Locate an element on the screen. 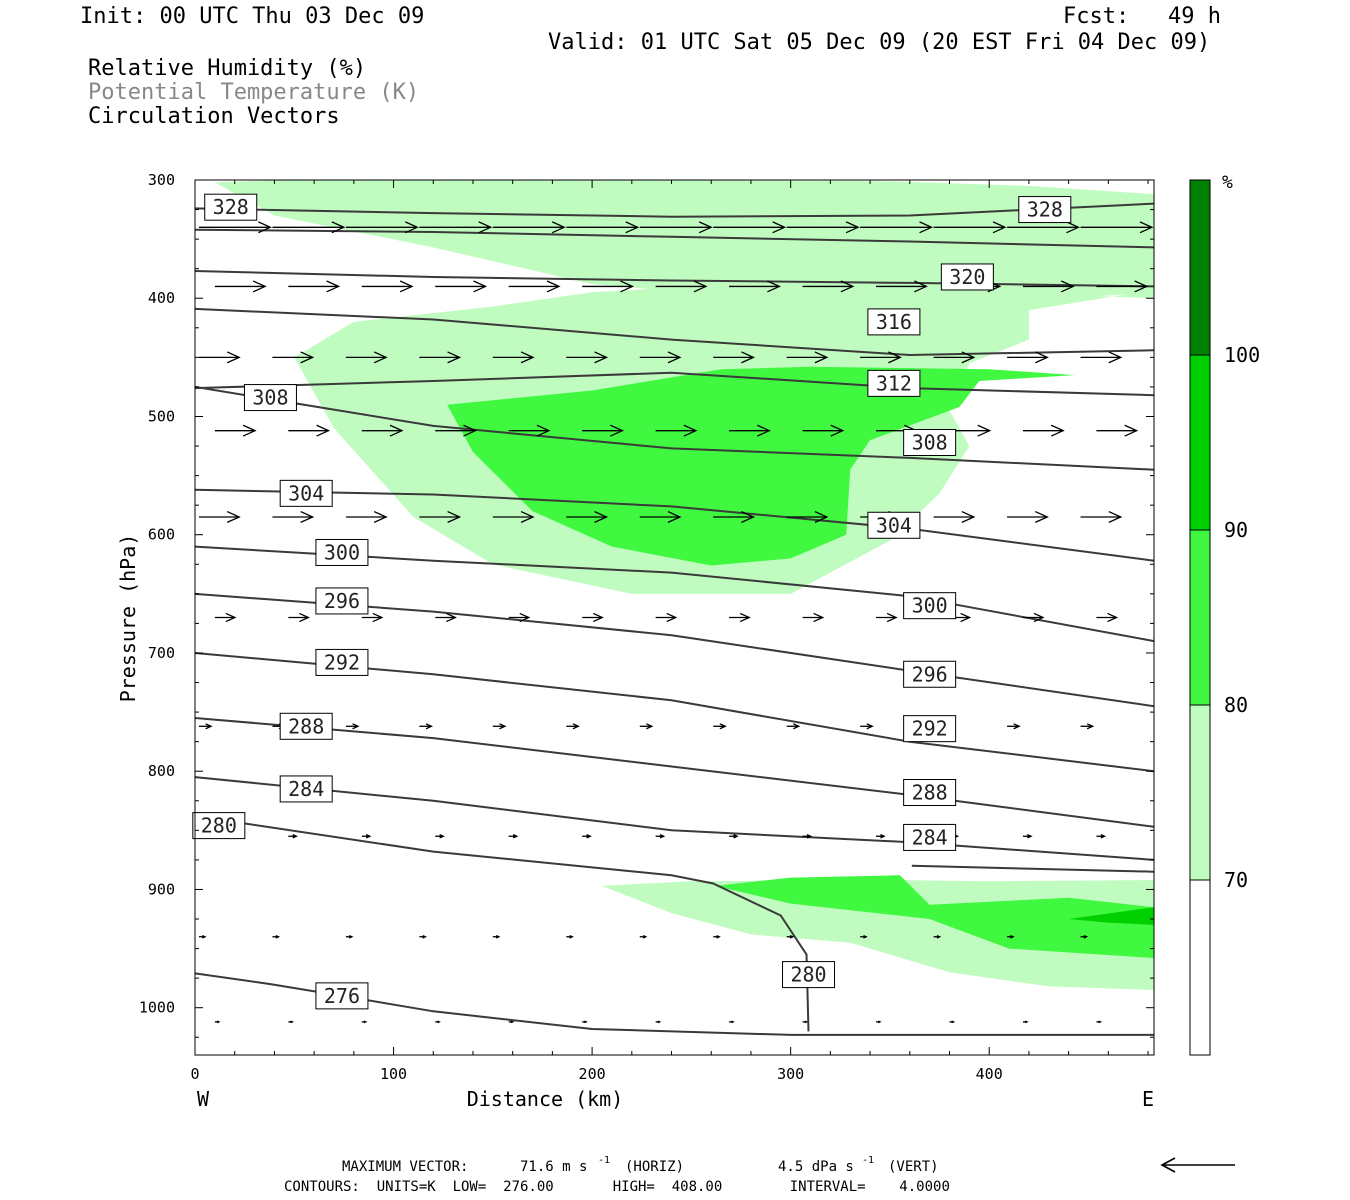 The height and width of the screenshot is (1200, 1350). isentrope-label: 304 is located at coordinates (894, 525).